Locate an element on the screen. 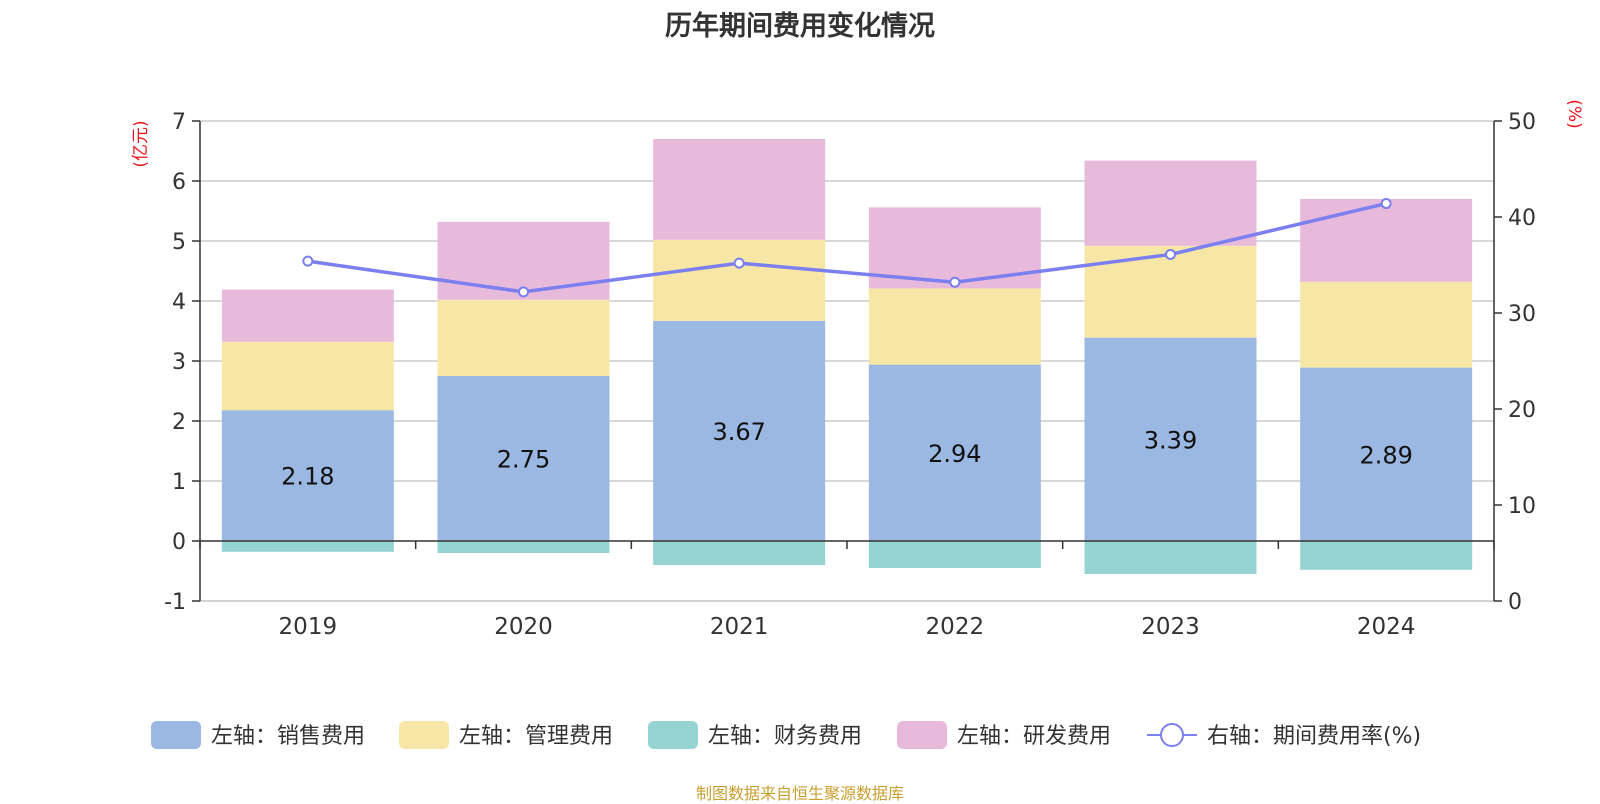 This screenshot has width=1600, height=804. left-axis-tick-label: 3 is located at coordinates (179, 362).